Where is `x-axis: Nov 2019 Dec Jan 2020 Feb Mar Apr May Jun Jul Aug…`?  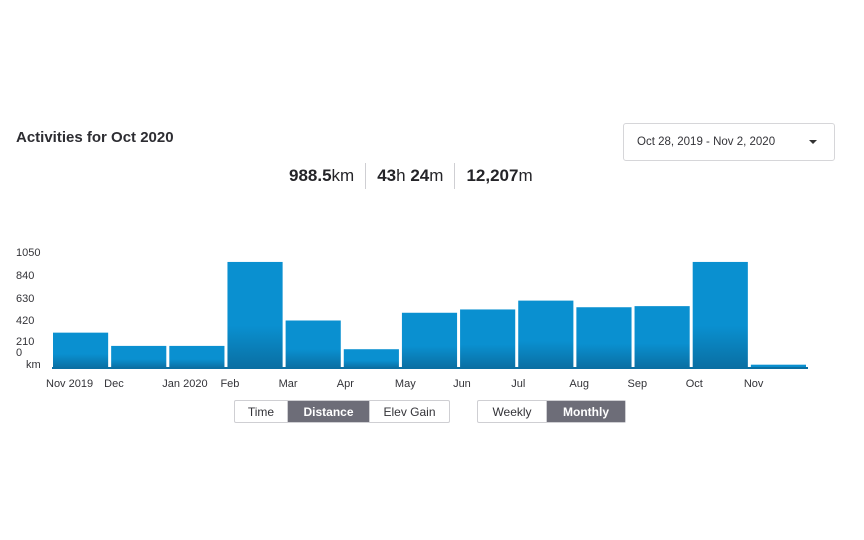 x-axis: Nov 2019 Dec Jan 2020 Feb Mar Apr May Jun Jul Aug… is located at coordinates (405, 384).